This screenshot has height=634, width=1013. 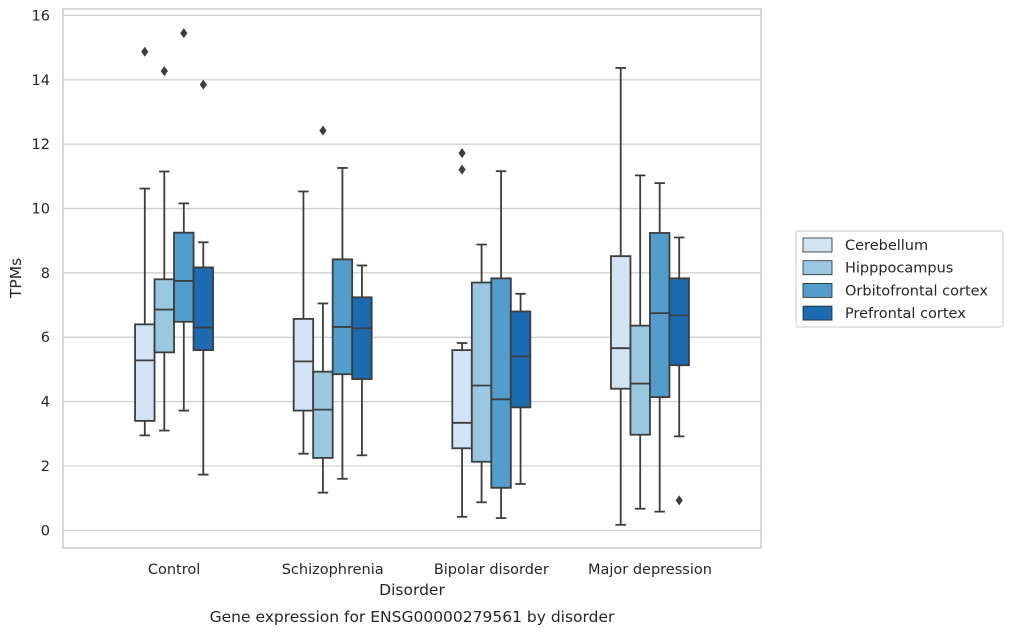 I want to click on x-tick-label: Major depression, so click(x=650, y=570).